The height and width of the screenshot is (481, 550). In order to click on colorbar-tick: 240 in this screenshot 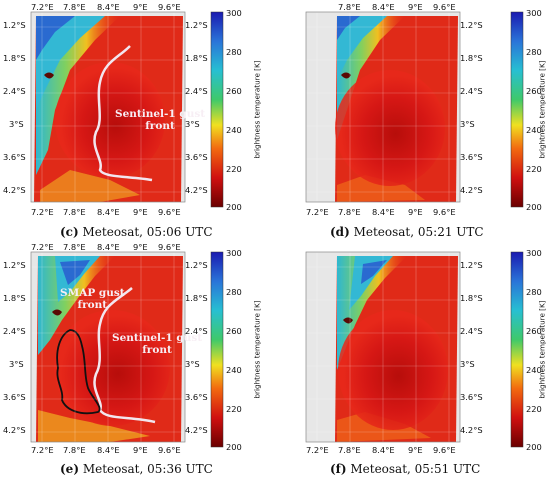, I will do `click(234, 370)`.